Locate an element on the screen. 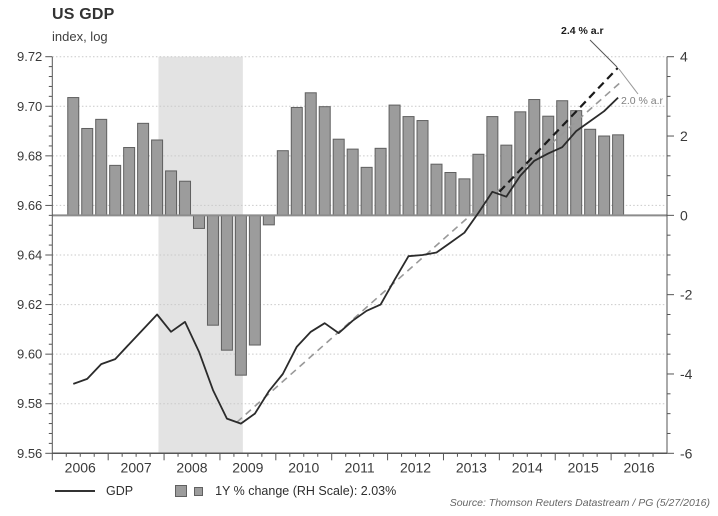  svg-text: 2016 is located at coordinates (638, 467).